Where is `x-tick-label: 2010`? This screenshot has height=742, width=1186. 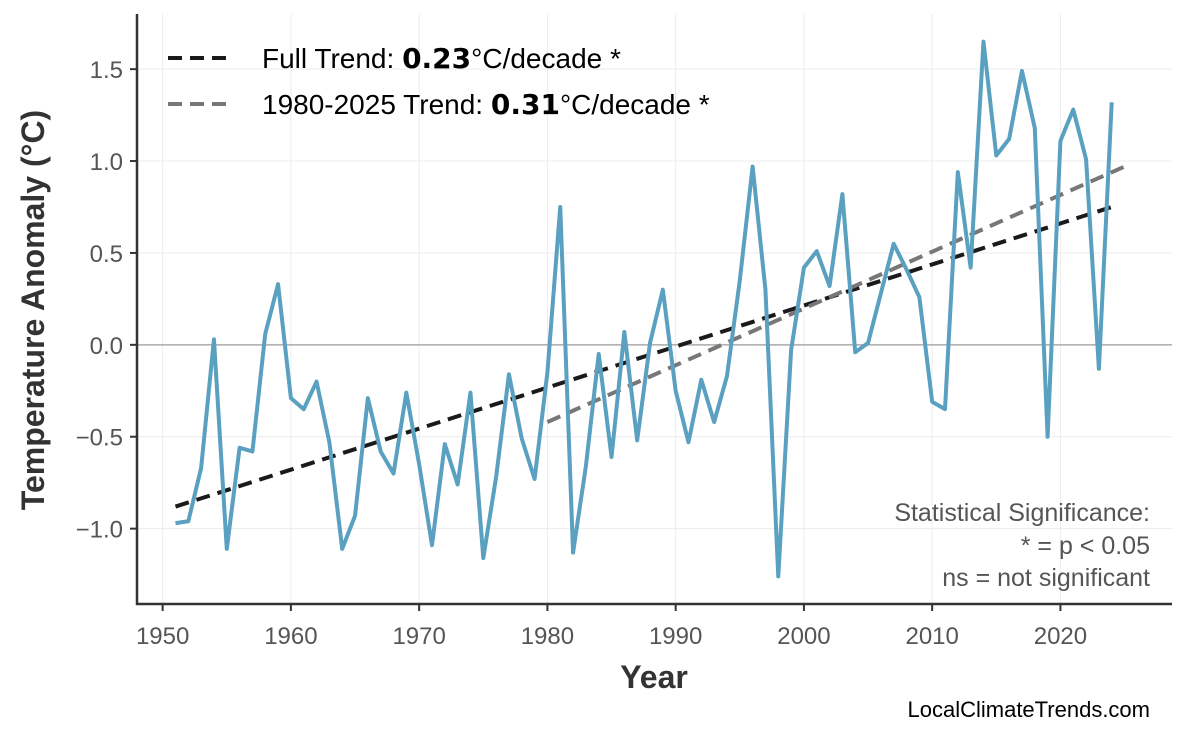
x-tick-label: 2010 is located at coordinates (931, 636).